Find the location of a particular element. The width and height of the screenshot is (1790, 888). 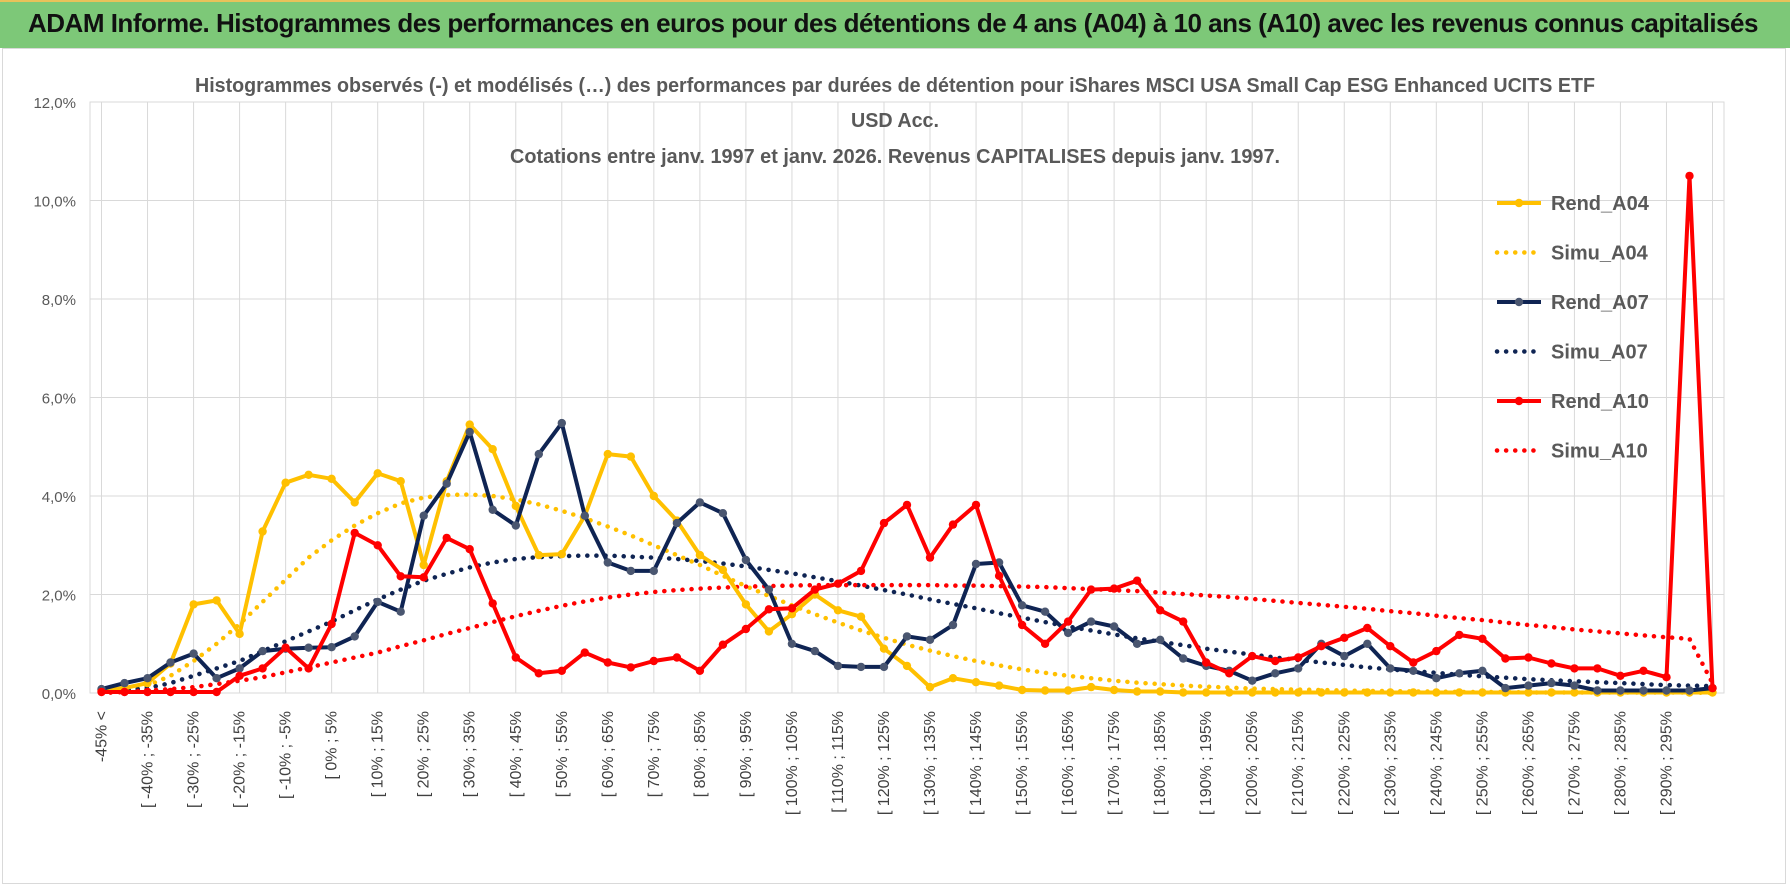

y-tick-label: 2,0% is located at coordinates (59, 596).